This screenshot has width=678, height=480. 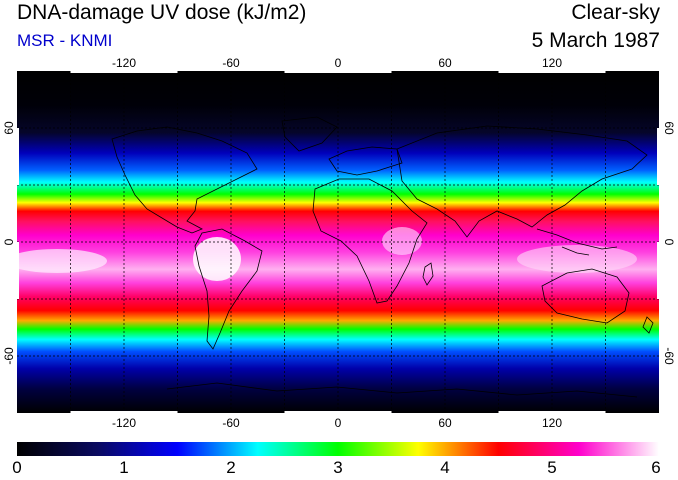 What do you see at coordinates (595, 40) in the screenshot?
I see `date-label: 5 March 1987` at bounding box center [595, 40].